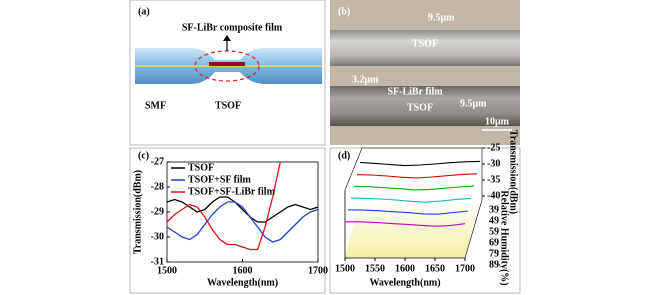  Describe the element at coordinates (365, 79) in the screenshot. I see `annotation: 3.2μm` at that location.